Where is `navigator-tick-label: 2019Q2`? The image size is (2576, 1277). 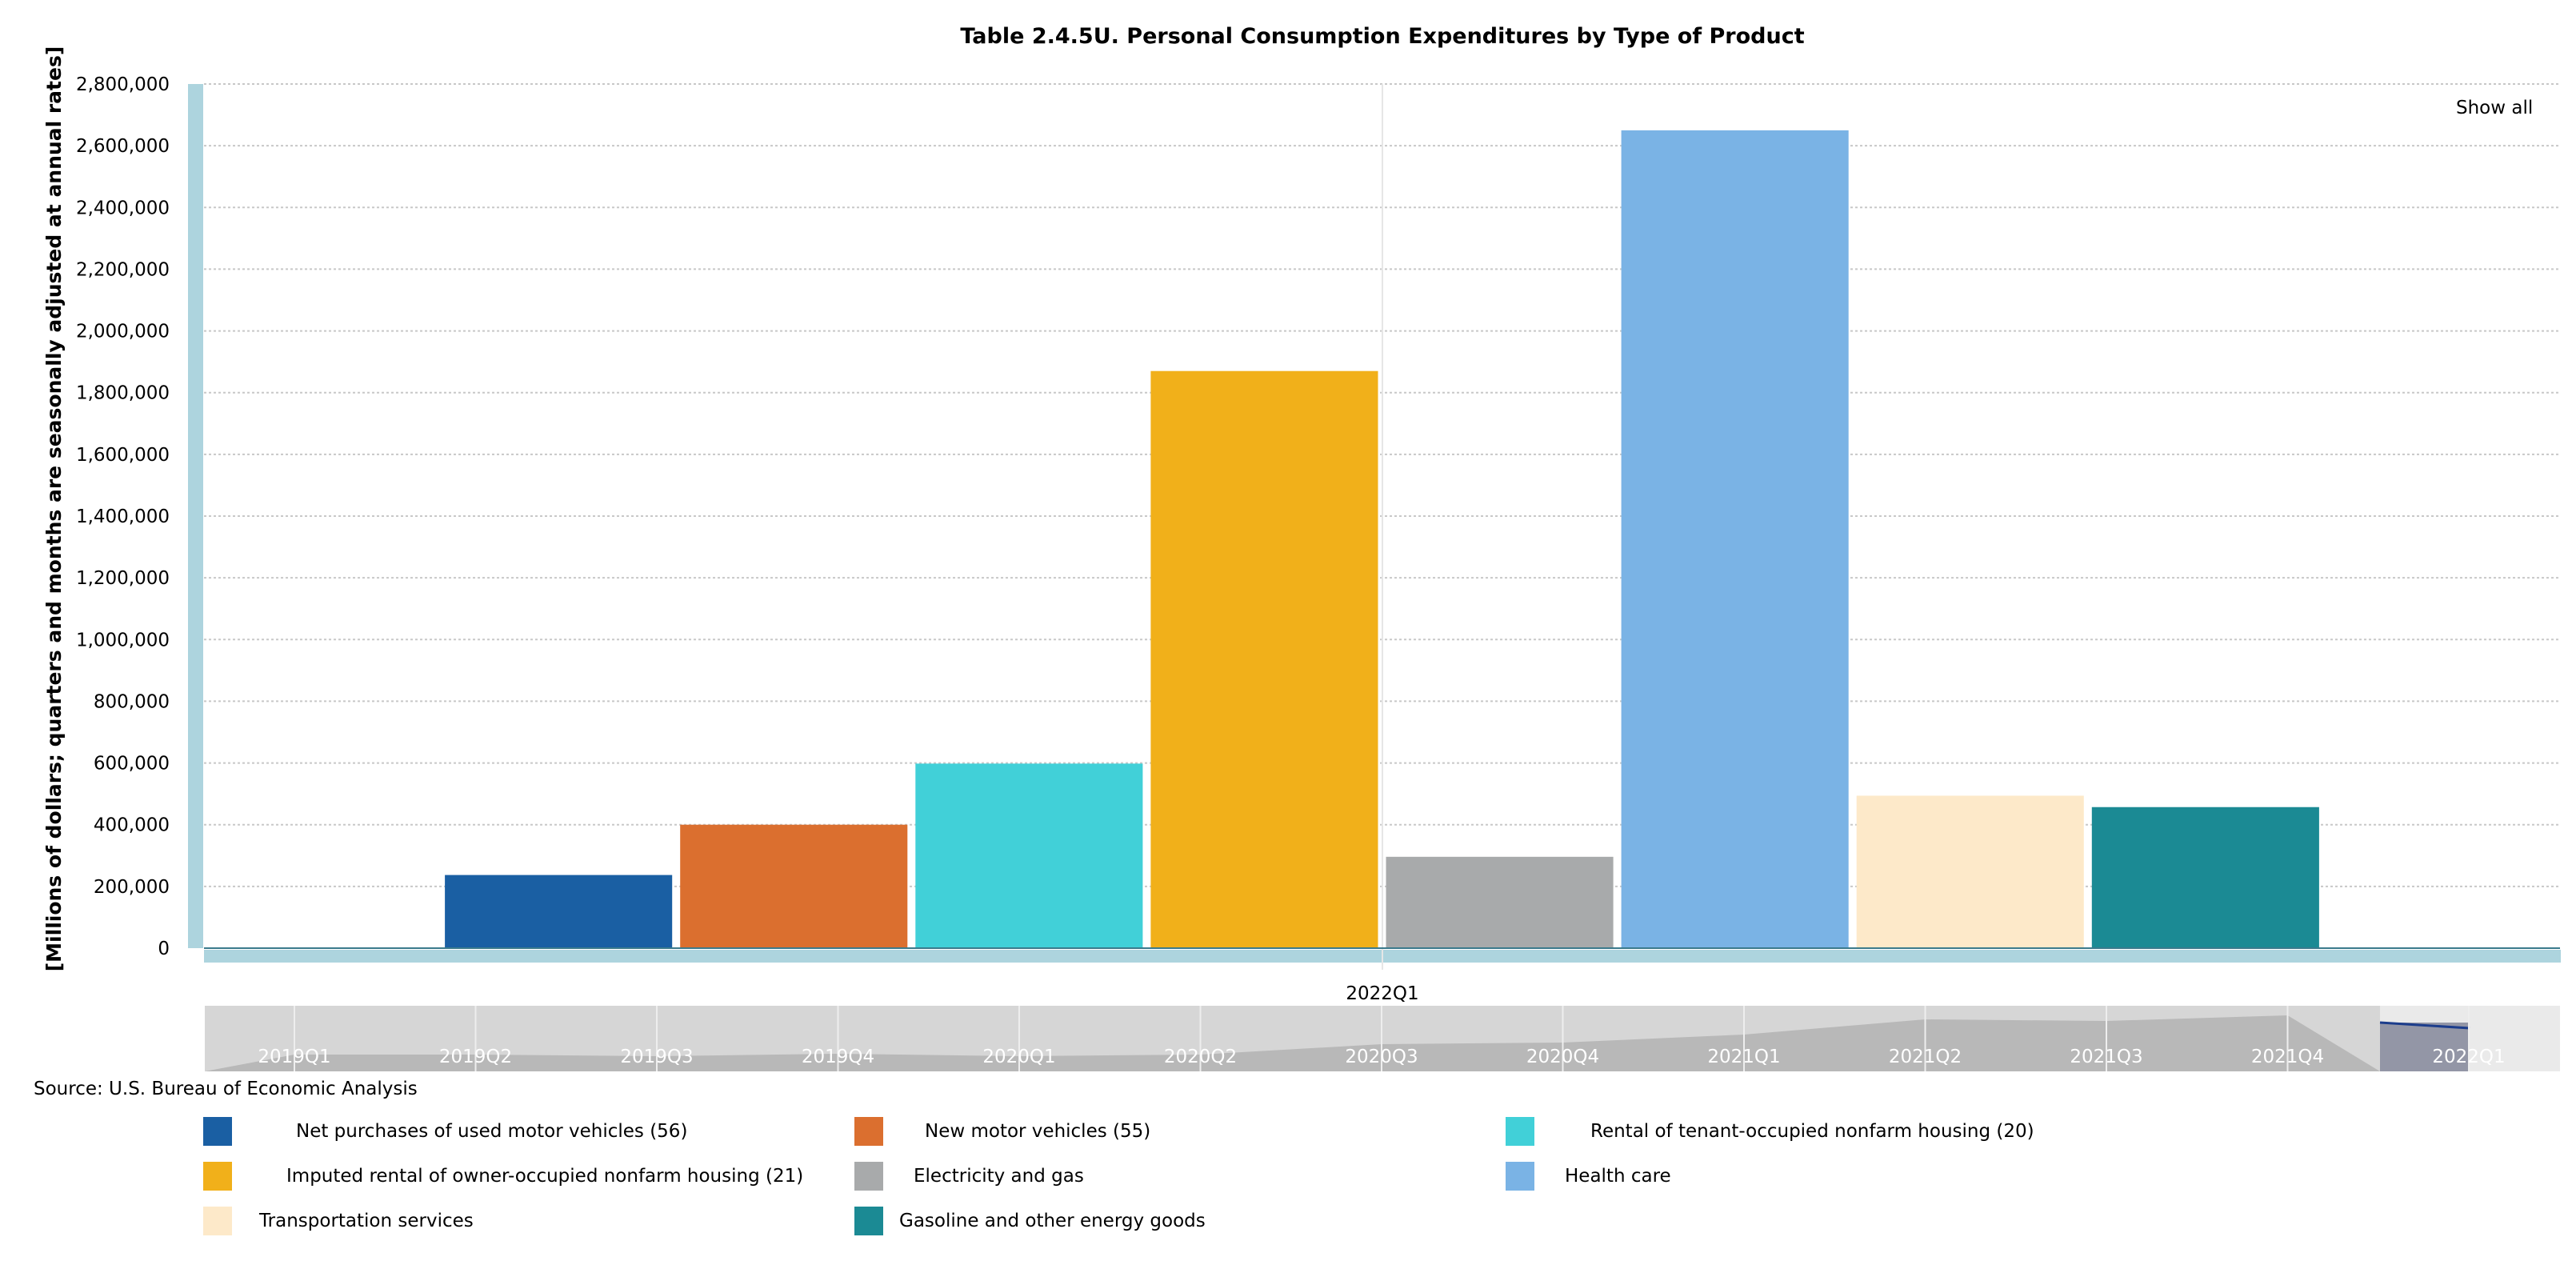 navigator-tick-label: 2019Q2 is located at coordinates (475, 1057).